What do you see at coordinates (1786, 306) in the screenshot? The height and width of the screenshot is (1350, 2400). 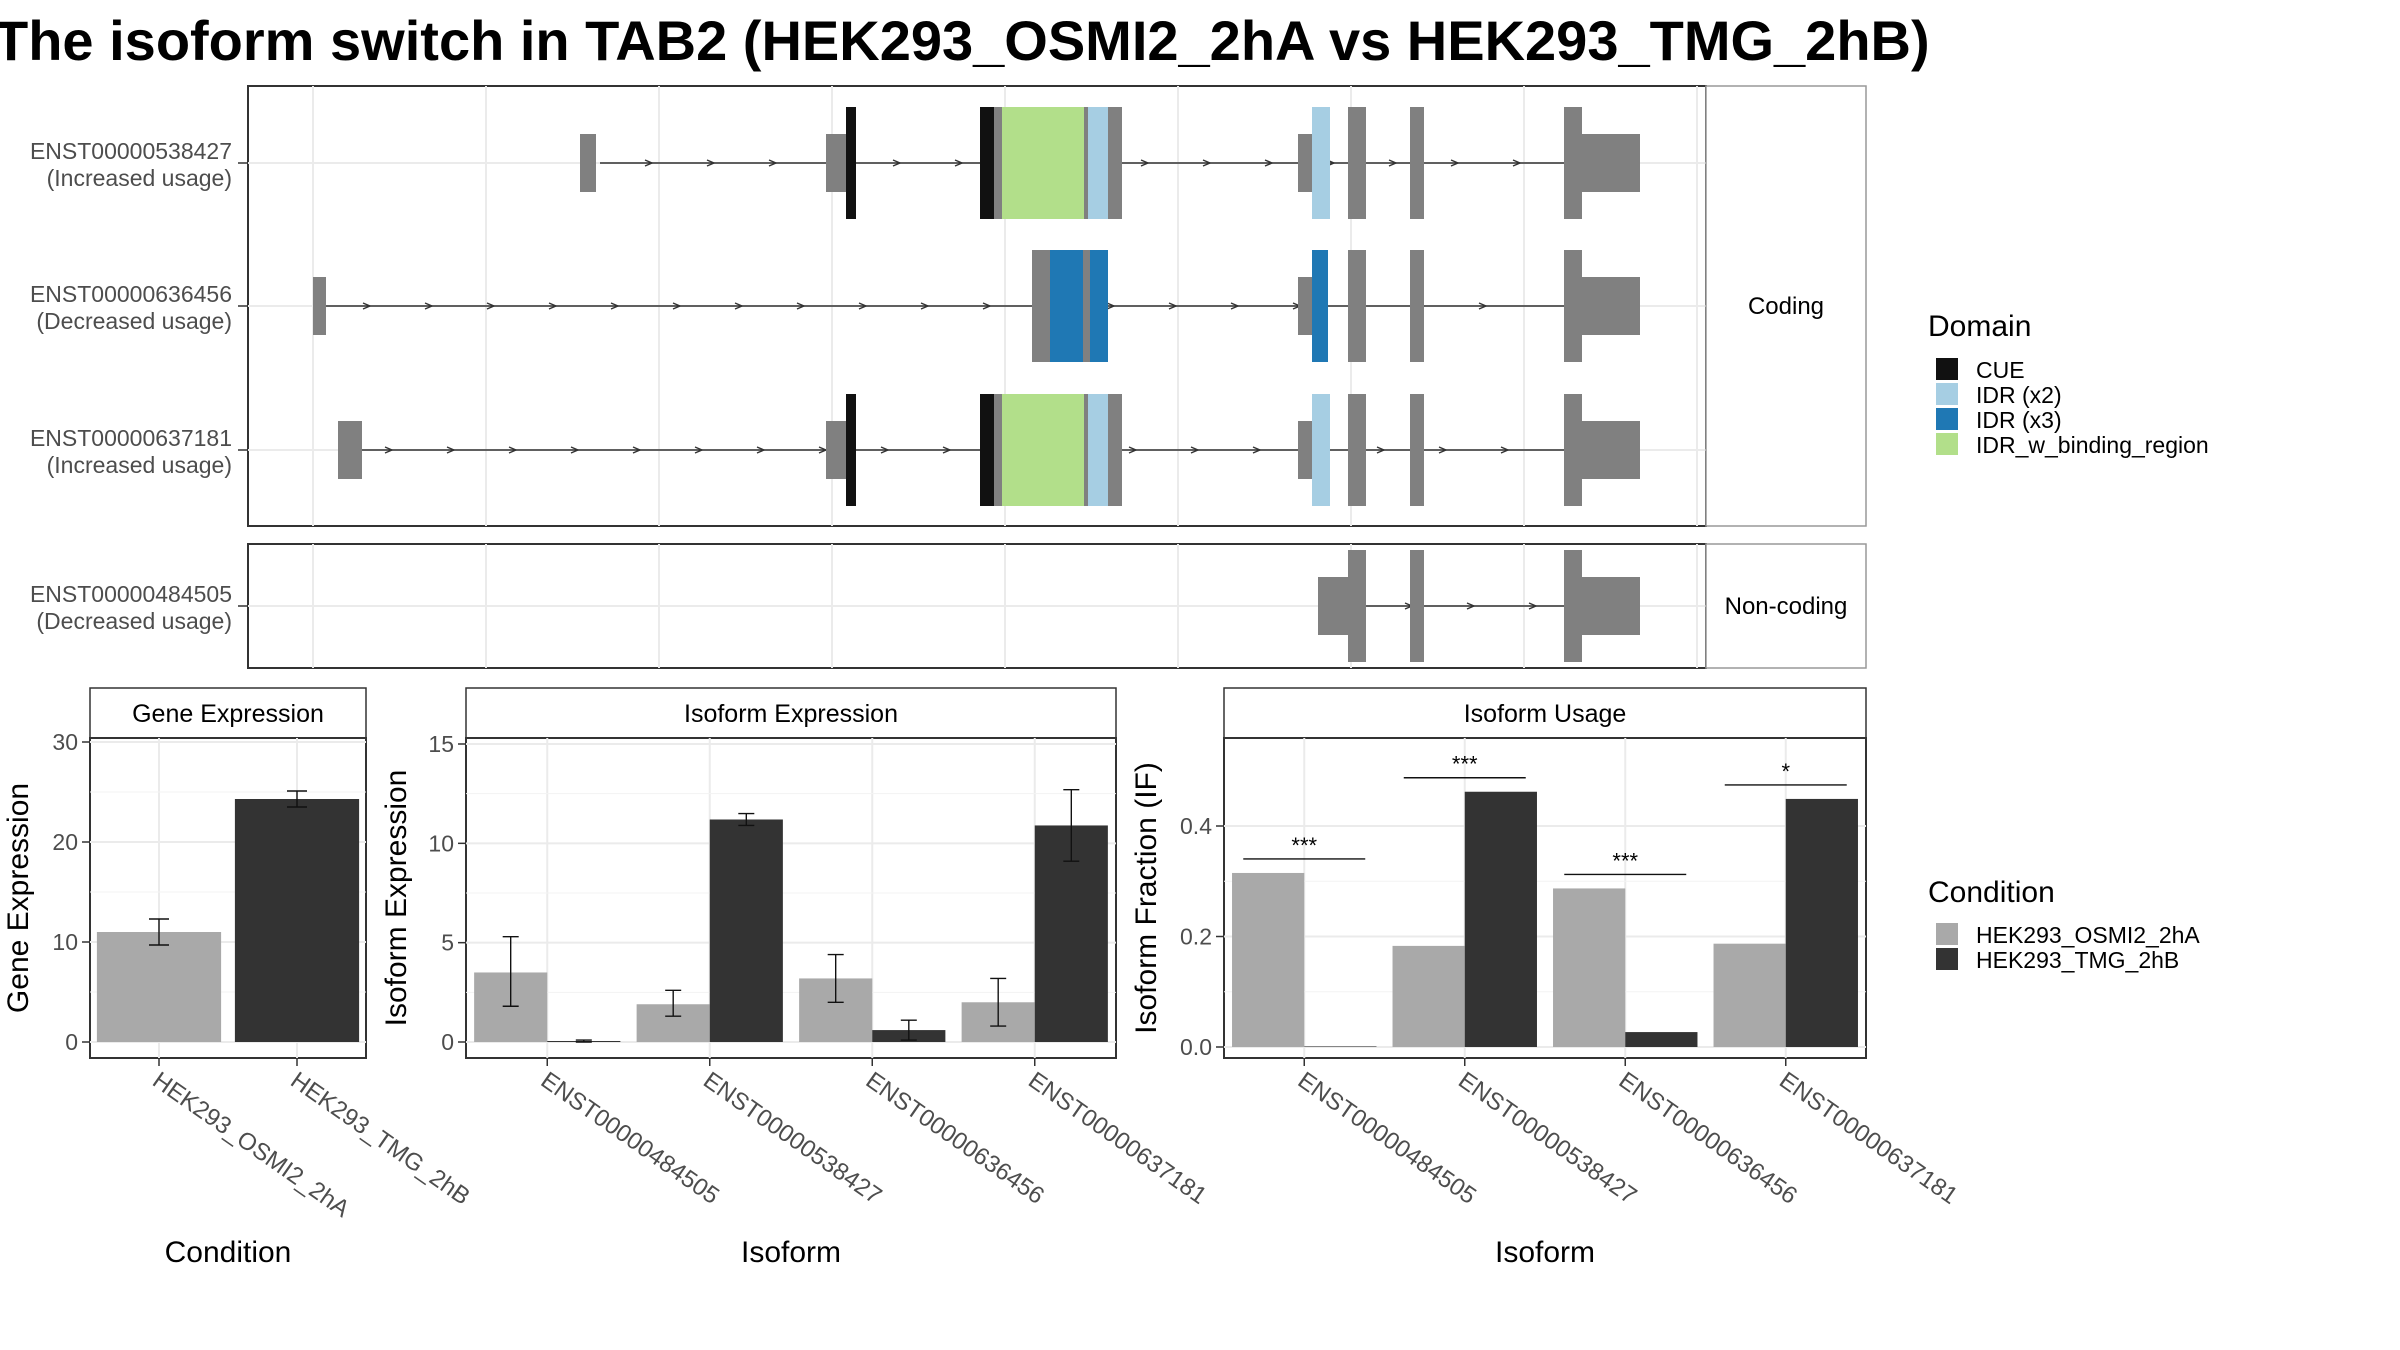 I see `facet-strip-label: Coding` at bounding box center [1786, 306].